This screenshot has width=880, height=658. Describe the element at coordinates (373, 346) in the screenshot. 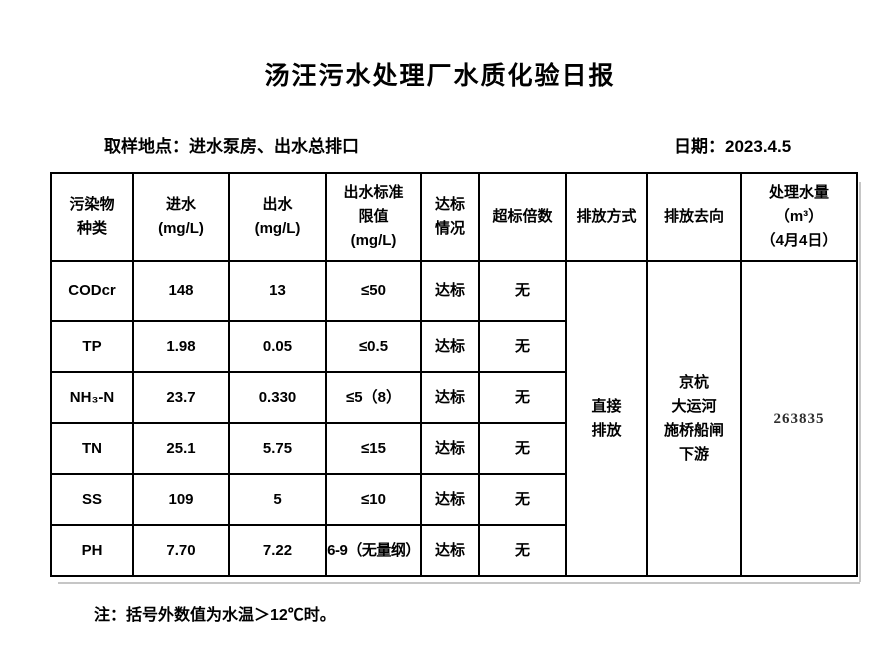

I see `cell-limit: ≤0.5` at that location.